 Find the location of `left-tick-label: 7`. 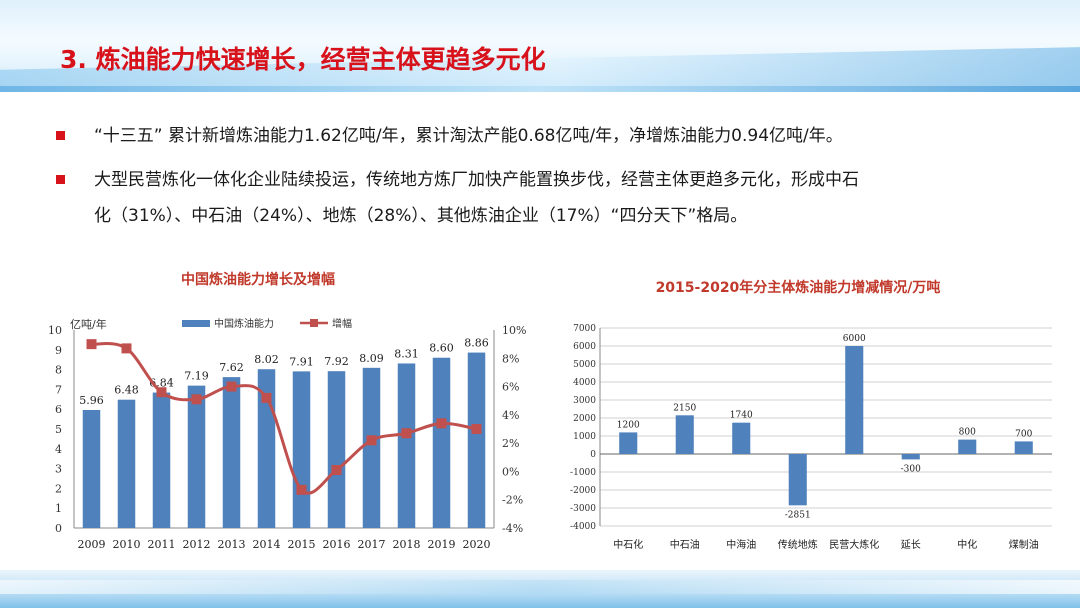

left-tick-label: 7 is located at coordinates (58, 389).